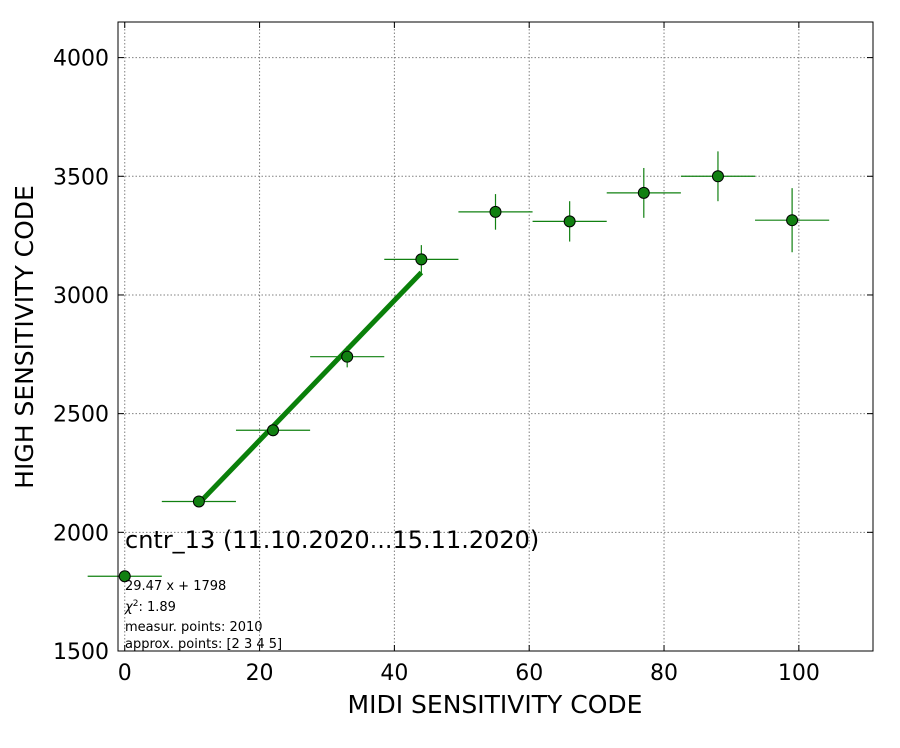 Image resolution: width=900 pixels, height=748 pixels. I want to click on y-tick-label: 4000, so click(81, 59).